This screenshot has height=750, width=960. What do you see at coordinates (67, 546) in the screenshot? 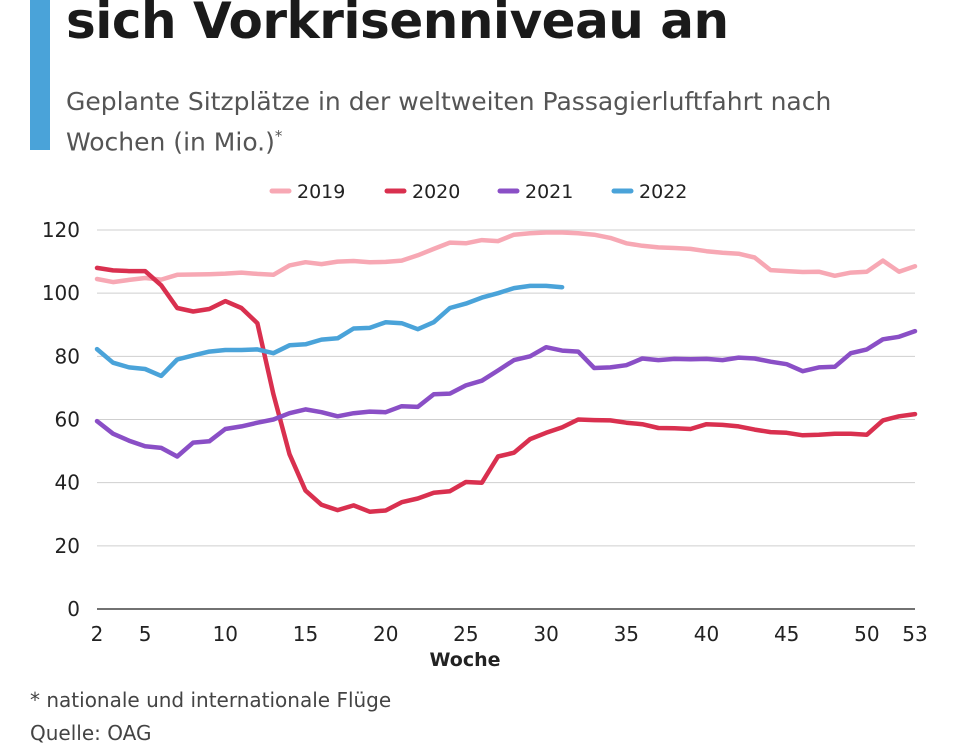
I see `y-tick-label: 20` at bounding box center [67, 546].